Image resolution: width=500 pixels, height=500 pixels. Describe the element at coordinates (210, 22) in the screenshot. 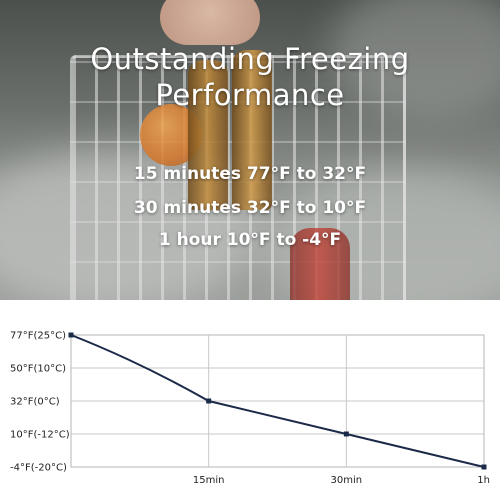

I see `hand` at that location.